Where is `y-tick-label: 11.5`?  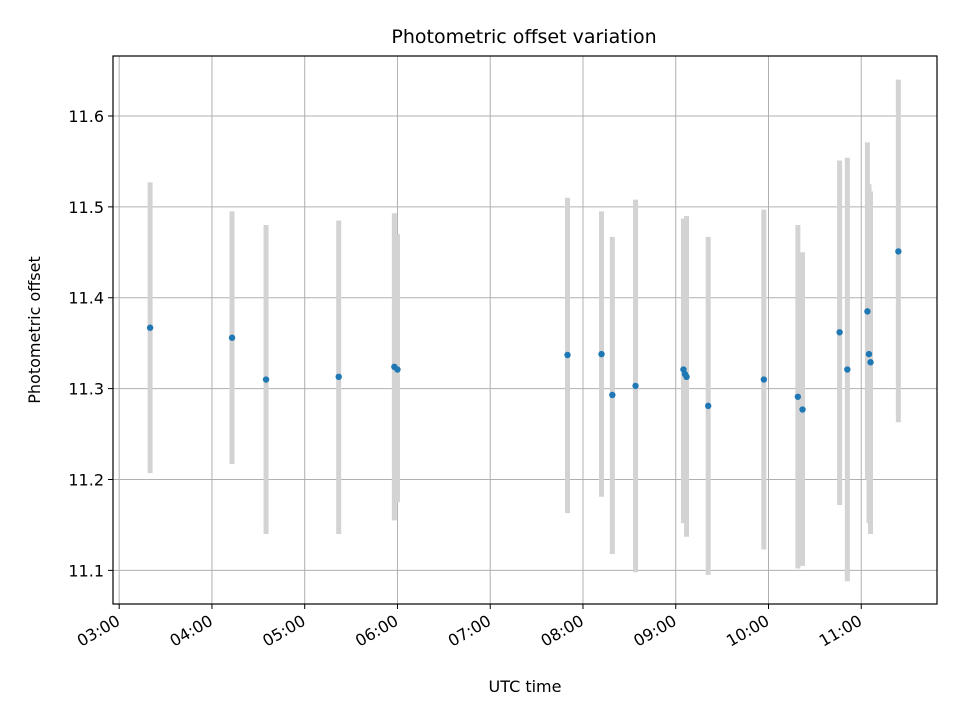
y-tick-label: 11.5 is located at coordinates (86, 207).